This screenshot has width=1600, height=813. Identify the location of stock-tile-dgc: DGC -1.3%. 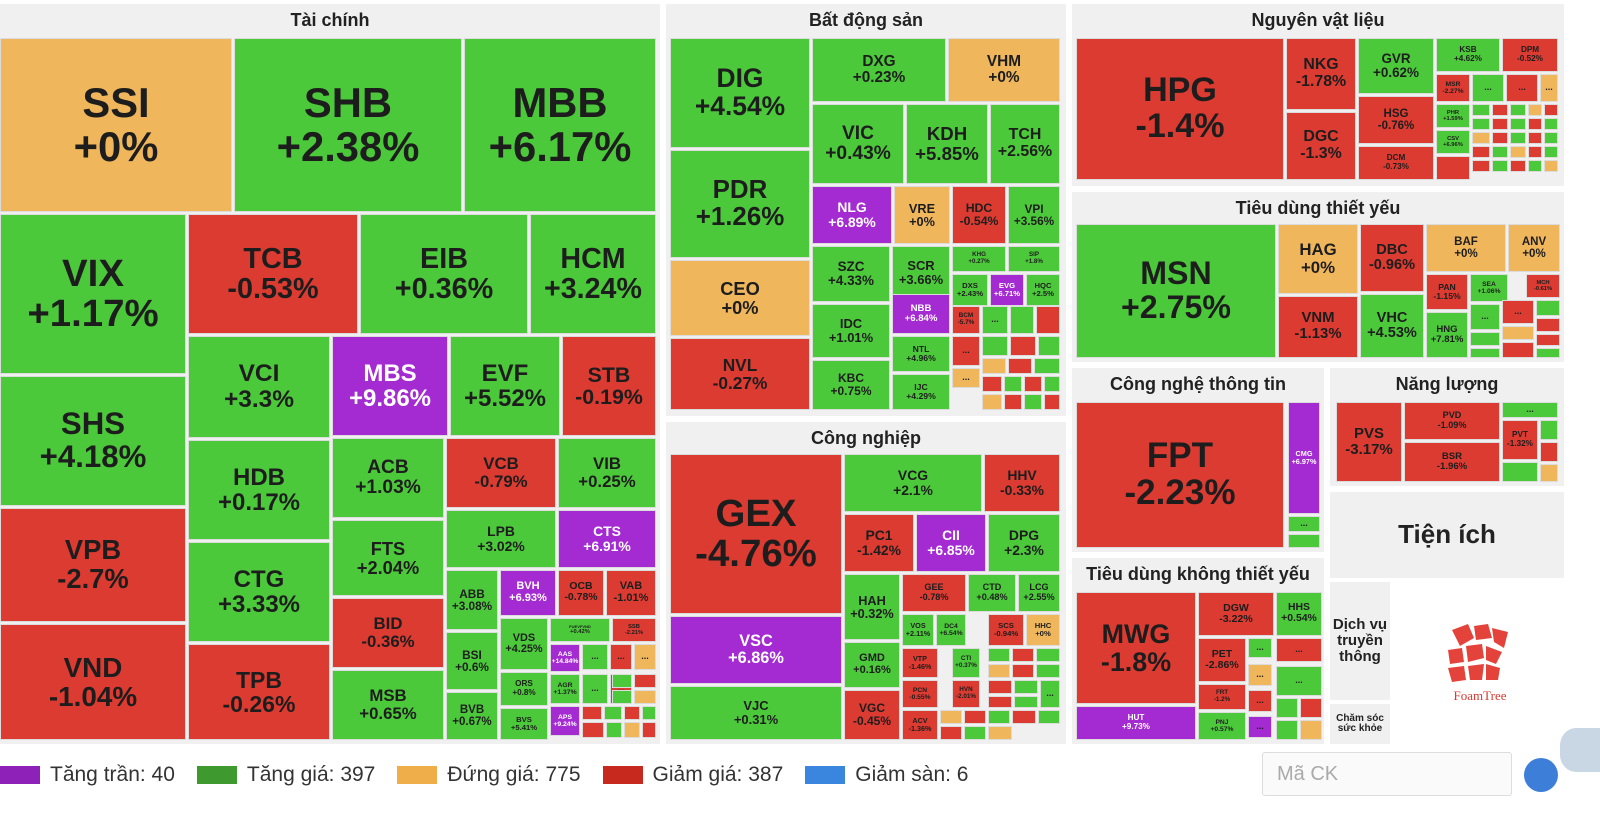
(1321, 146).